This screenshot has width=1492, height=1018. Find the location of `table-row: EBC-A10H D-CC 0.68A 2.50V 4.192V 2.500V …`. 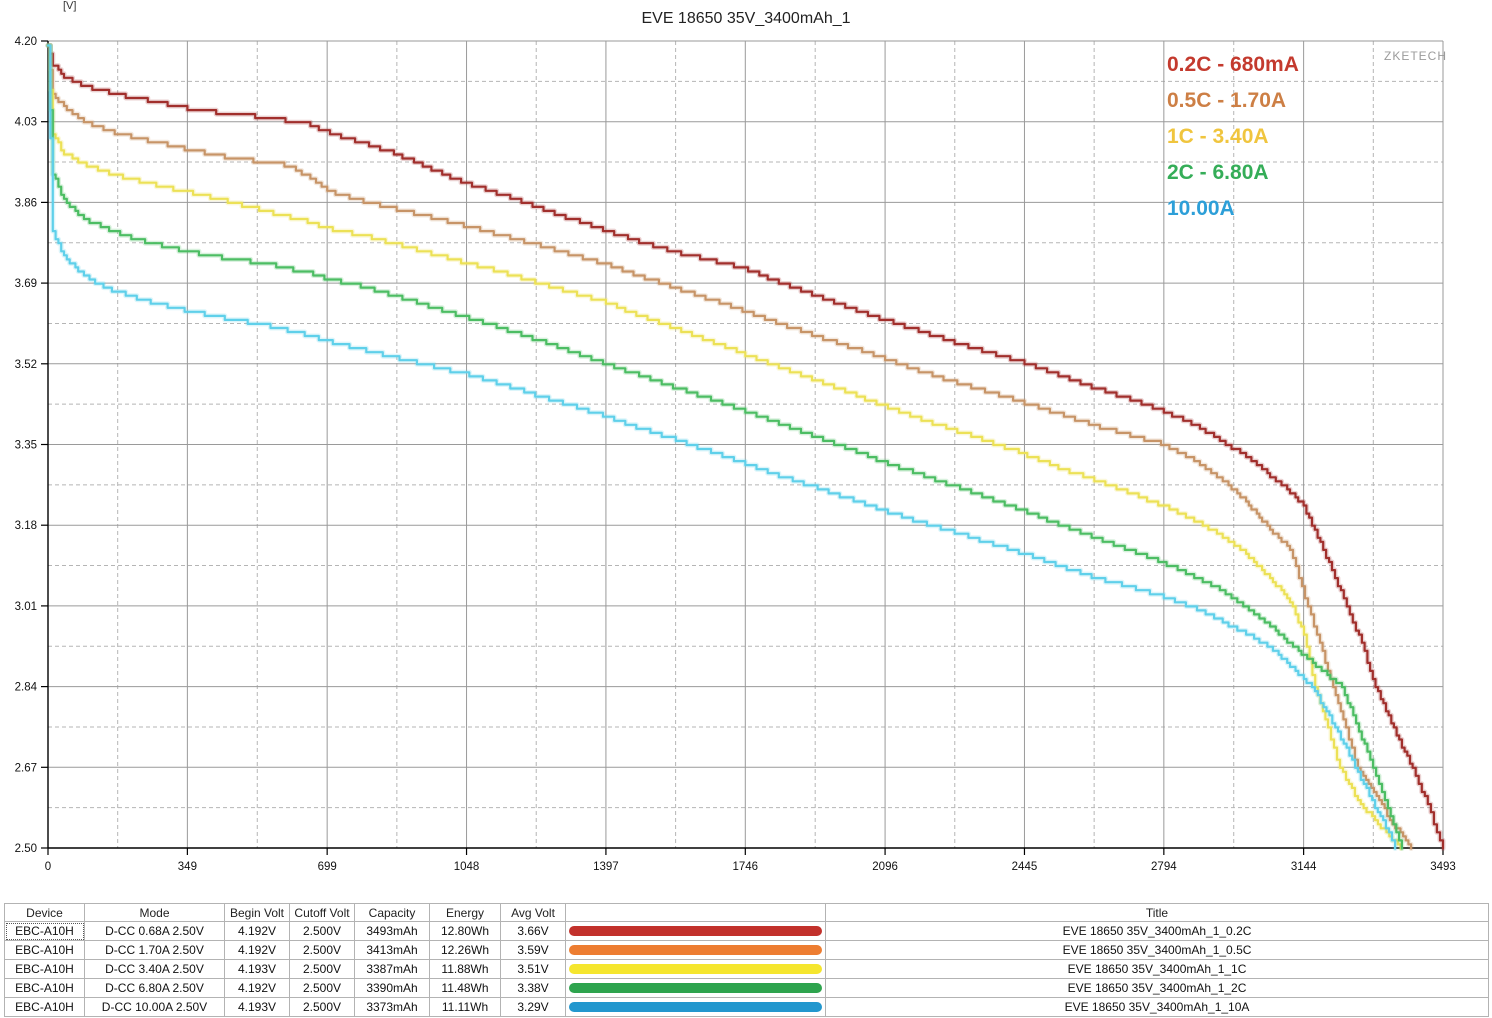

table-row: EBC-A10H D-CC 0.68A 2.50V 4.192V 2.500V … is located at coordinates (746, 931).